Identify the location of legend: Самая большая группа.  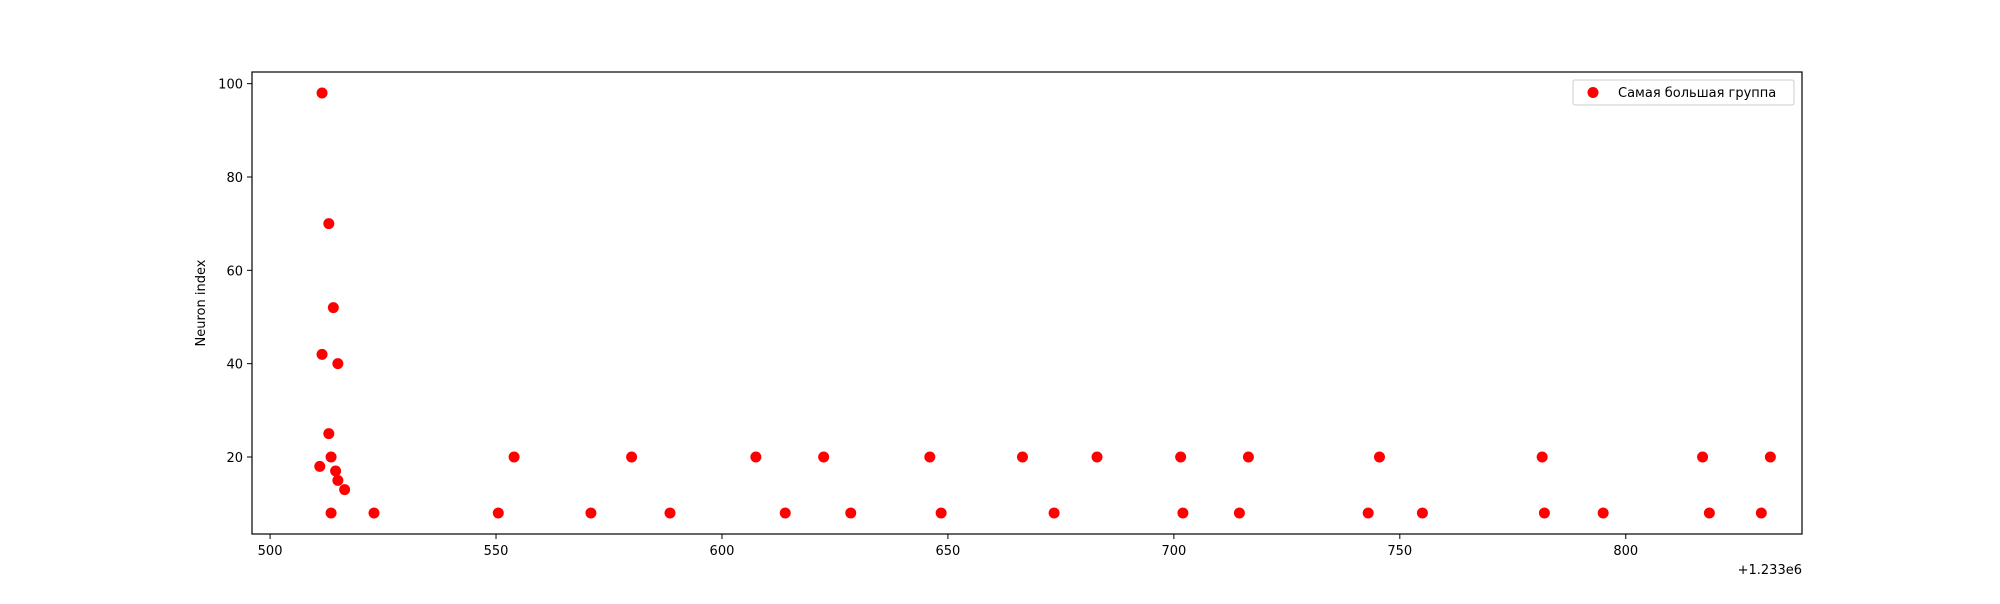
(1683, 92).